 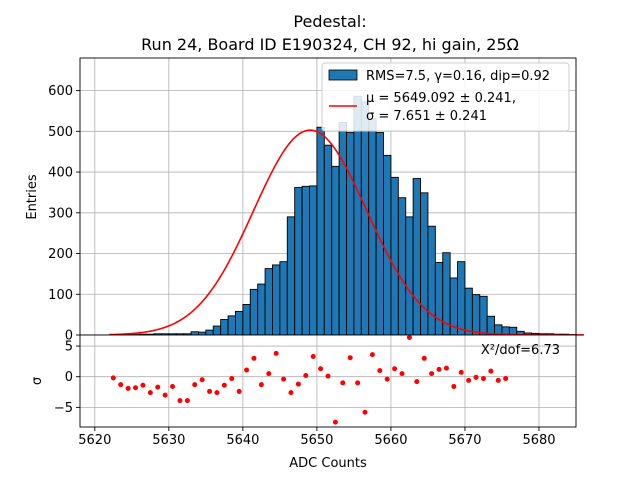 I want to click on histogram-y-tick-label: 500, so click(x=60, y=132).